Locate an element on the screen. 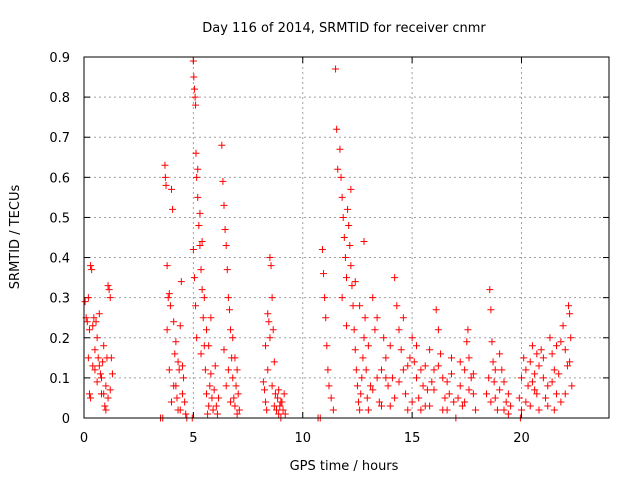 The height and width of the screenshot is (480, 640). x-tick-label: 10 is located at coordinates (302, 438).